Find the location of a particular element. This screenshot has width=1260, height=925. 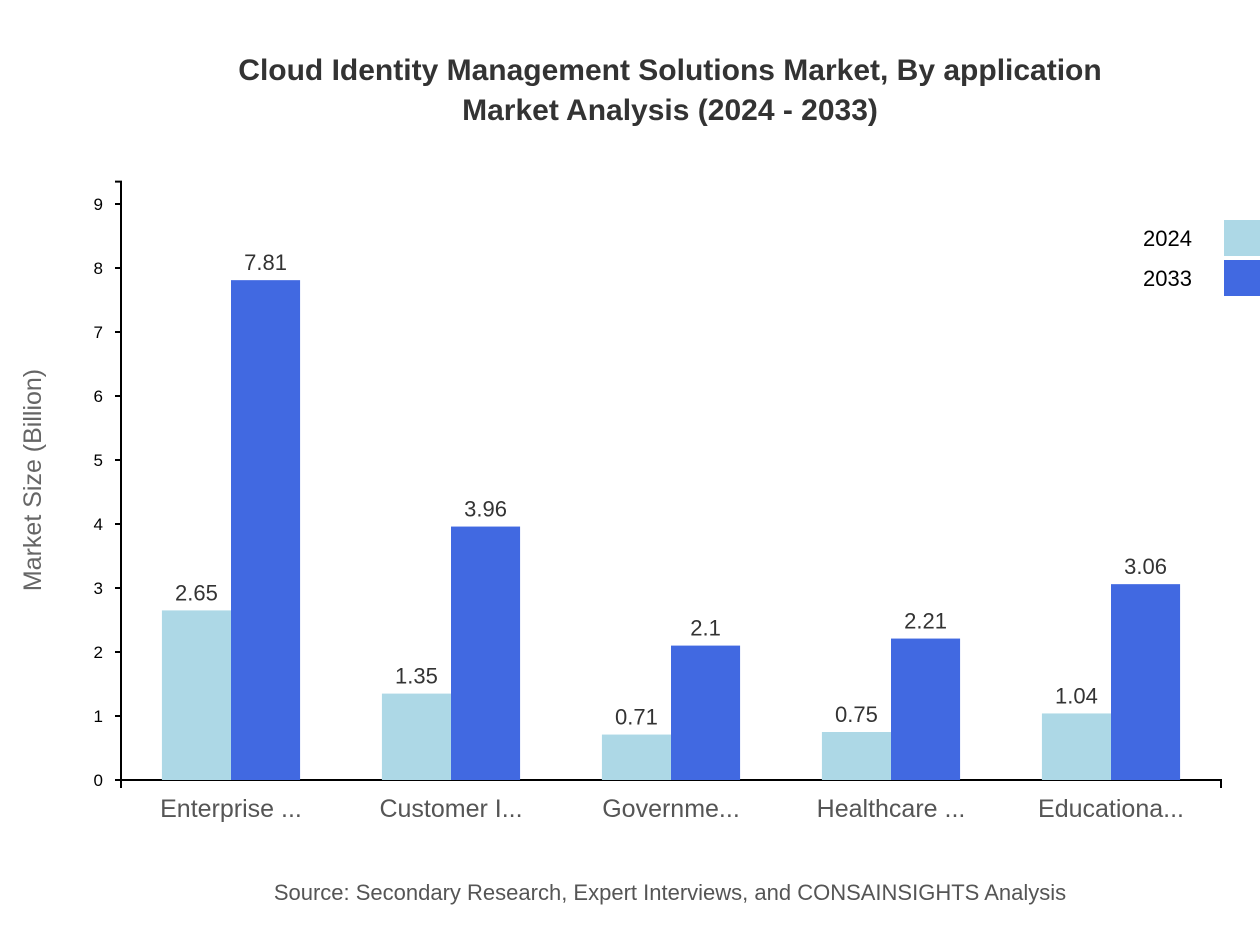

chart-title-line-2: Market Analysis (2024 - 2033) is located at coordinates (670, 110).